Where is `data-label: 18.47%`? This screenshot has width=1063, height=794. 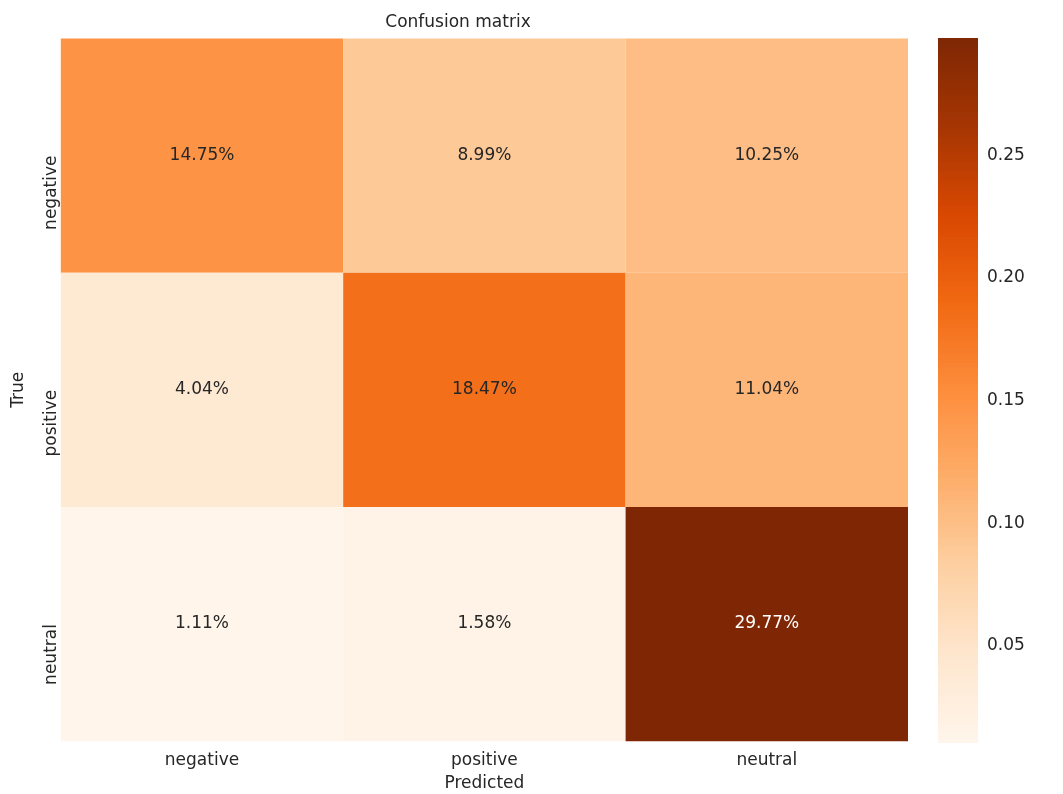
data-label: 18.47% is located at coordinates (484, 388).